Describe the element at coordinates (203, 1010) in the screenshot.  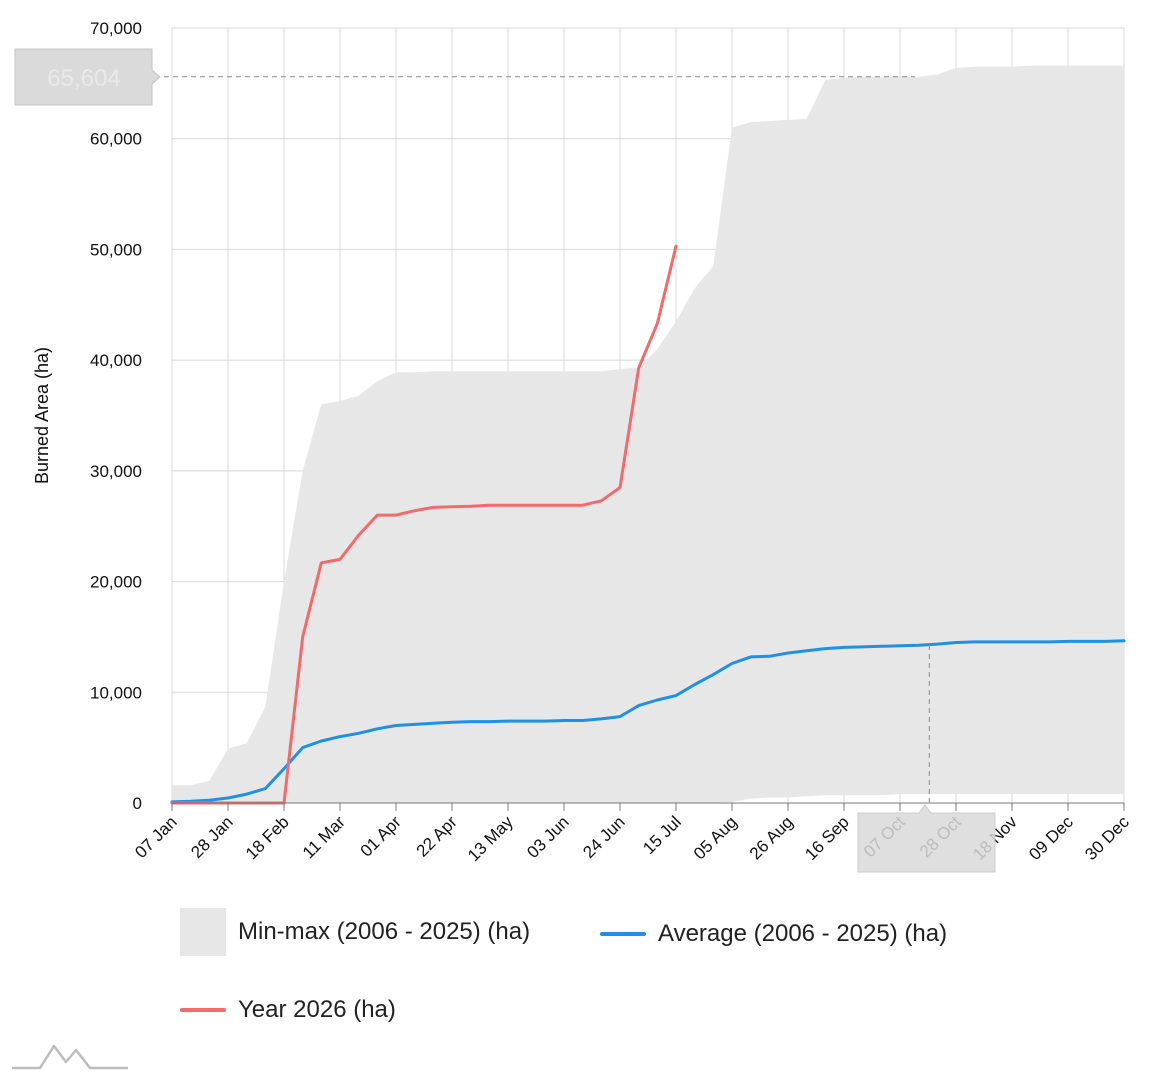
I see `legend-swatch-year-2026` at that location.